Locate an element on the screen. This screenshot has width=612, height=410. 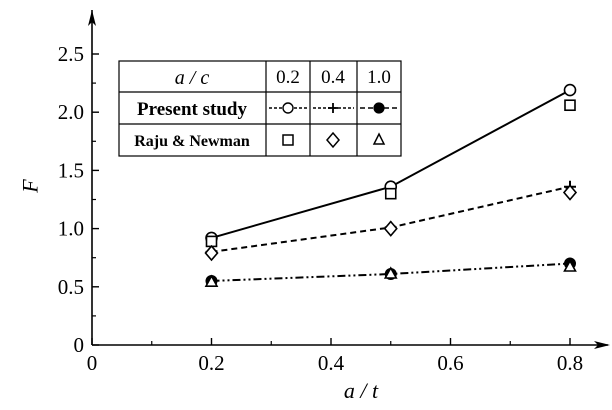
x-tick-label: 0 is located at coordinates (92, 363).